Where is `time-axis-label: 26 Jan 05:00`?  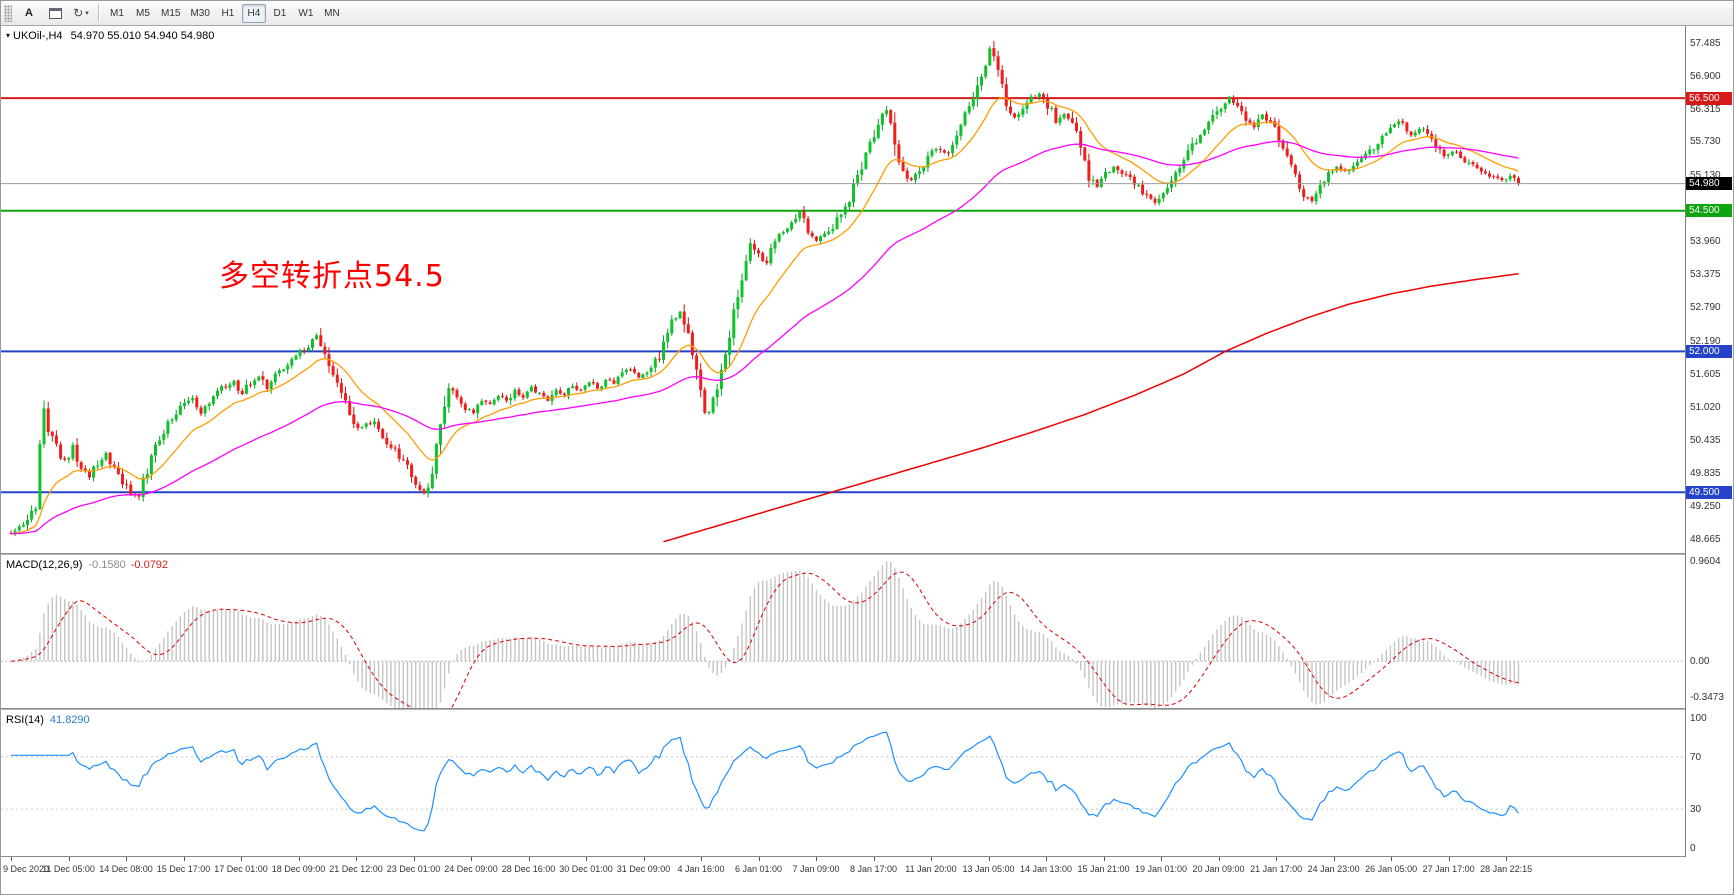
time-axis-label: 26 Jan 05:00 is located at coordinates (1391, 869).